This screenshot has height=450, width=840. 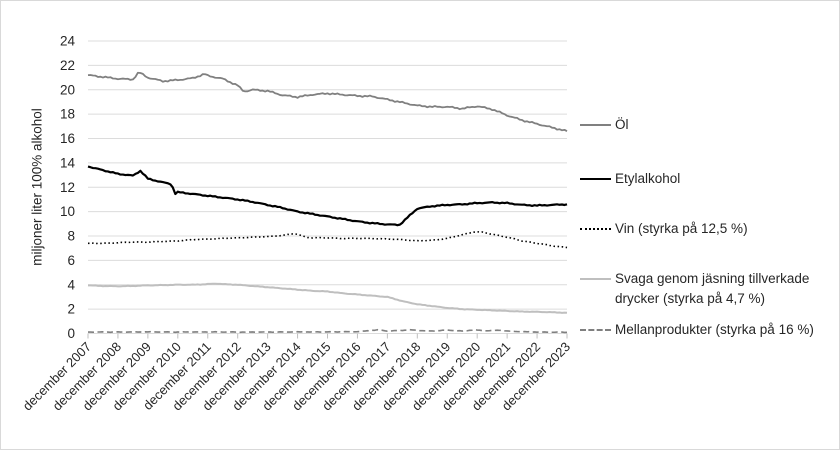 I want to click on y-tick-label: 16, so click(x=67, y=138).